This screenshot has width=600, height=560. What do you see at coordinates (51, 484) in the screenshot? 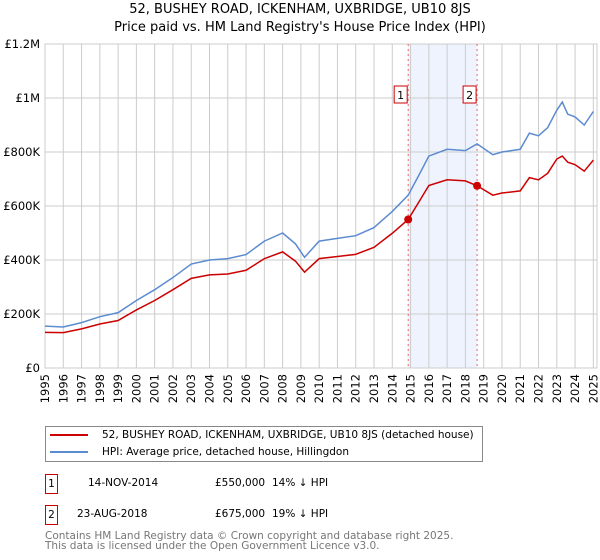
I see `transaction-badge: 1` at bounding box center [51, 484].